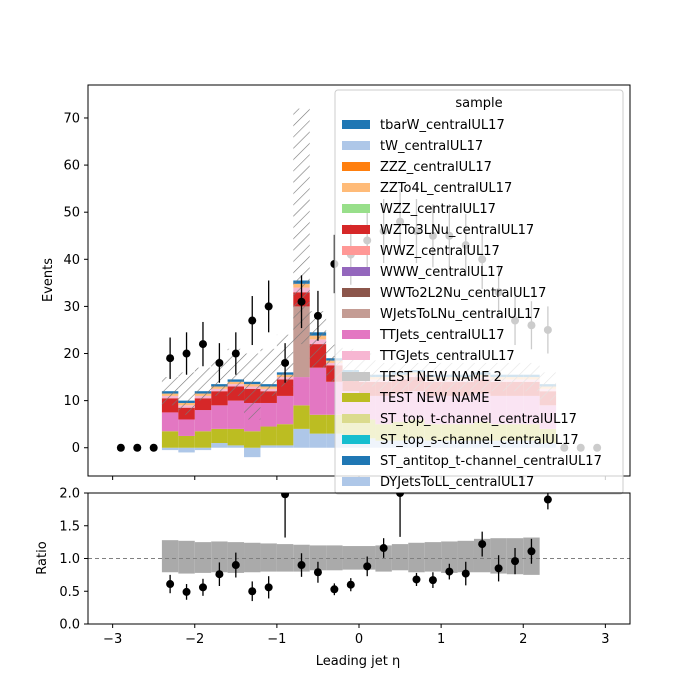 The image size is (700, 700). What do you see at coordinates (194, 639) in the screenshot?
I see `ratio-xtick-label-1: −2` at bounding box center [194, 639].